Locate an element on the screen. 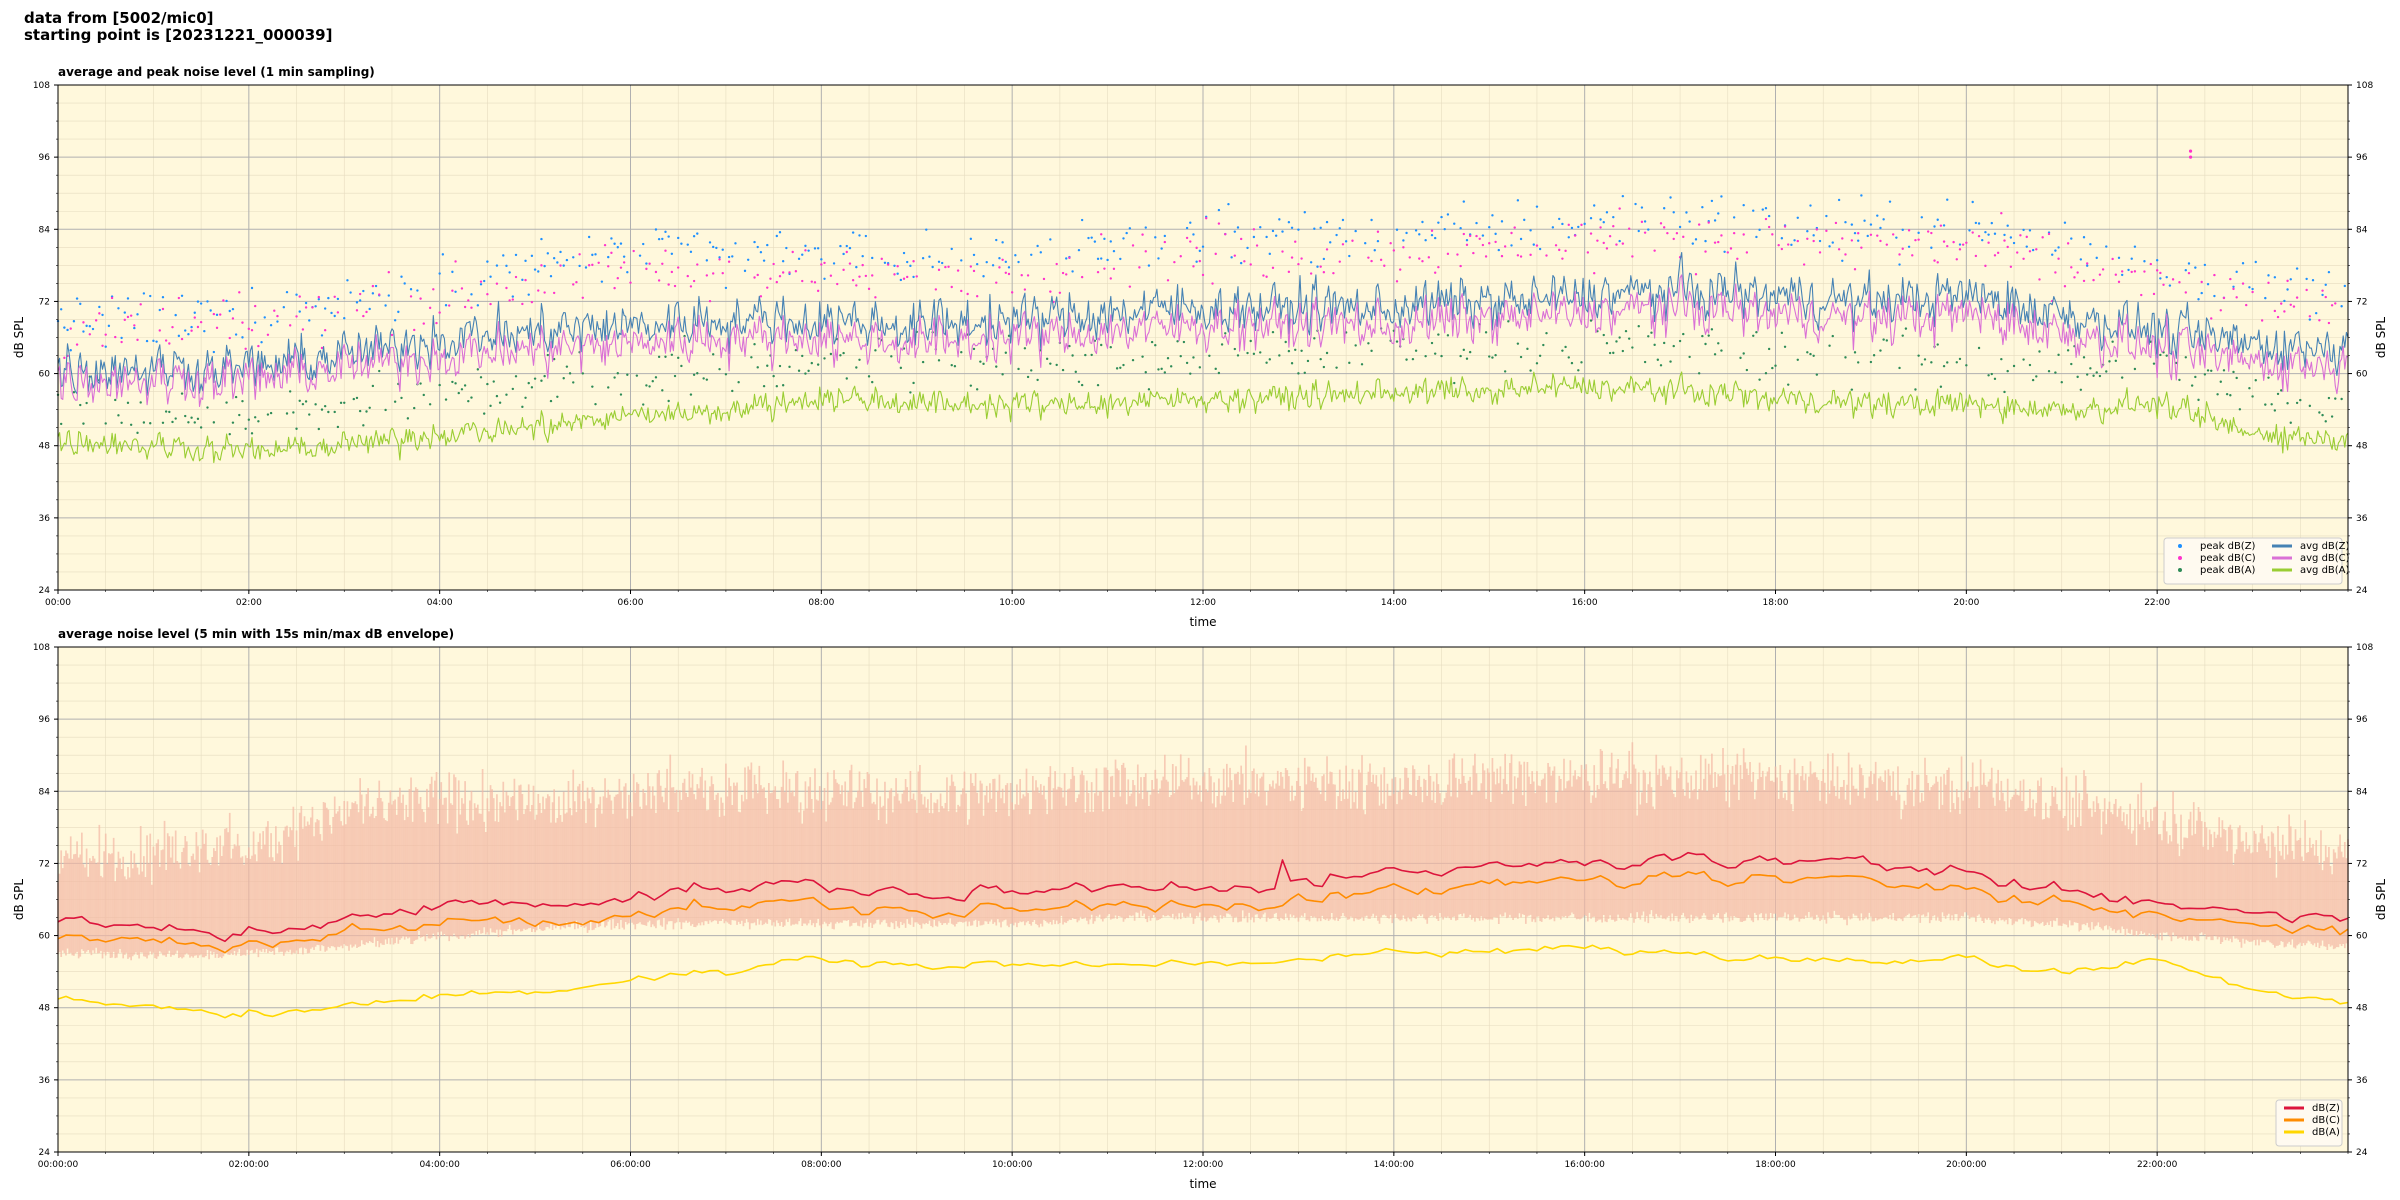 Image resolution: width=2400 pixels, height=1200 pixels. legend-label: peak dB(A) is located at coordinates (2228, 570).